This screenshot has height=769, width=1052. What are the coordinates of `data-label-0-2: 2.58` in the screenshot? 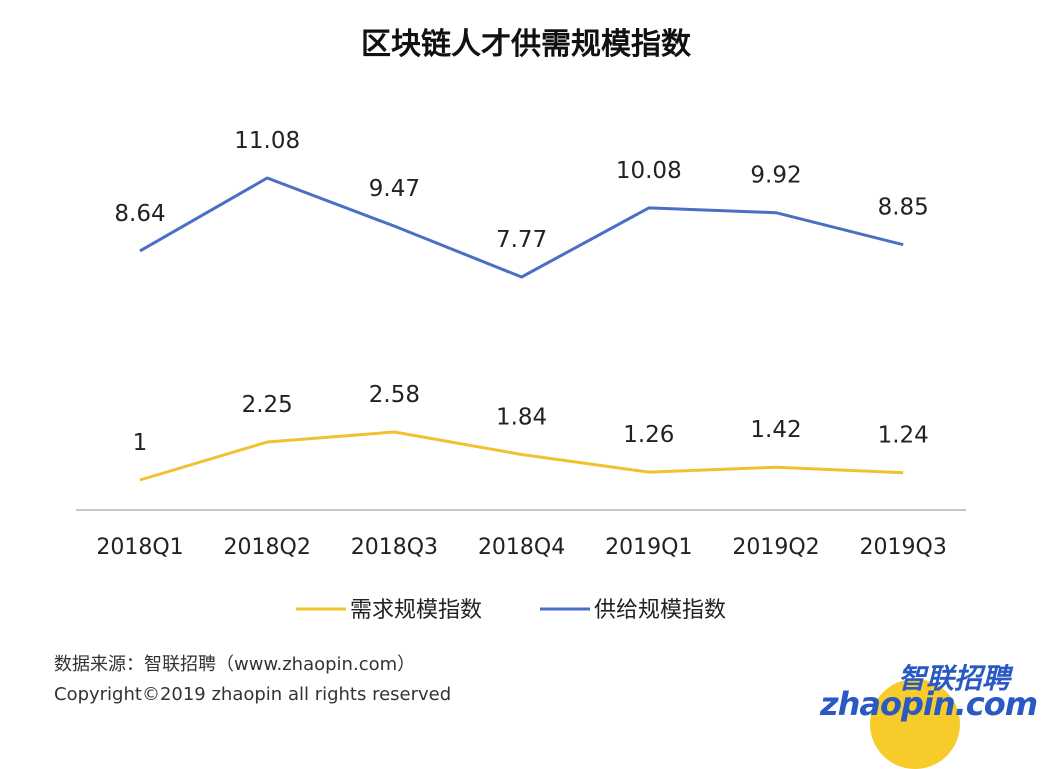 It's located at (394, 395).